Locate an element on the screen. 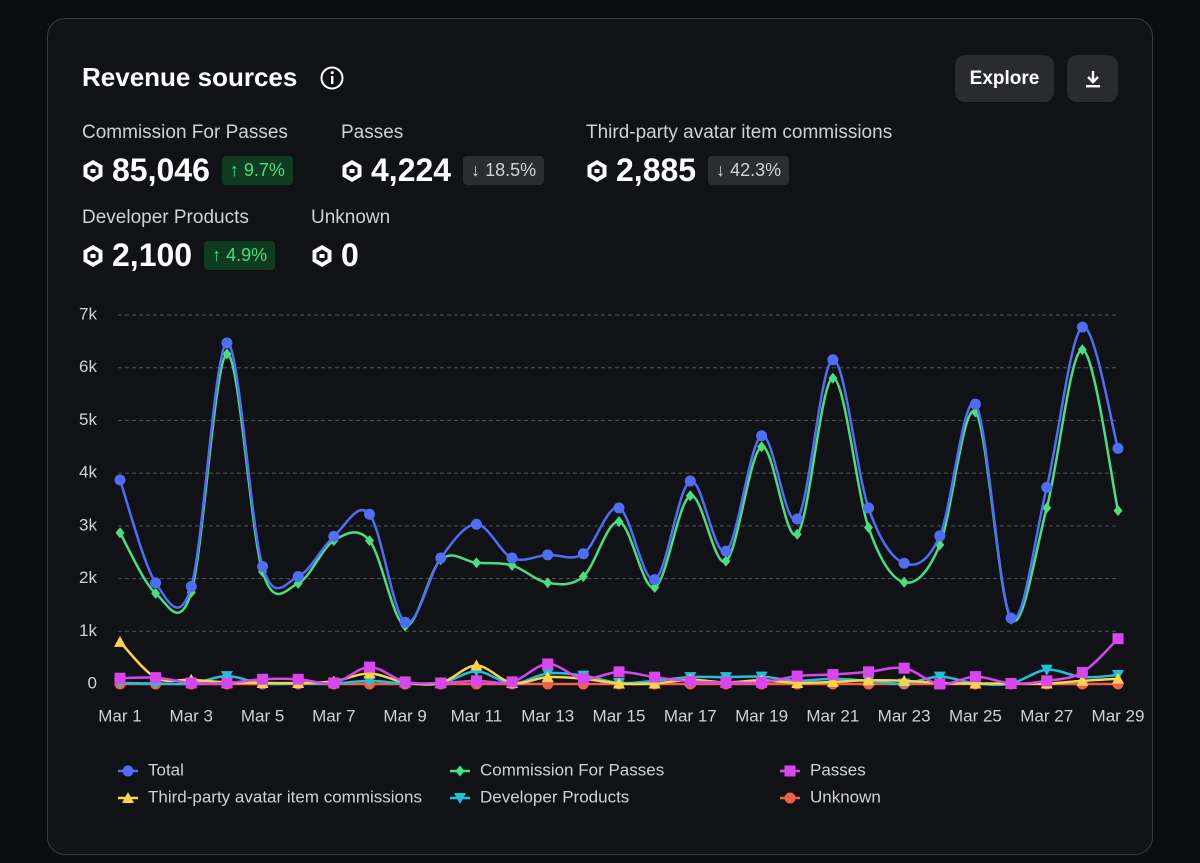 Image resolution: width=1200 pixels, height=863 pixels. stat: Developer Products 2,100 ↑ 4.9% is located at coordinates (179, 240).